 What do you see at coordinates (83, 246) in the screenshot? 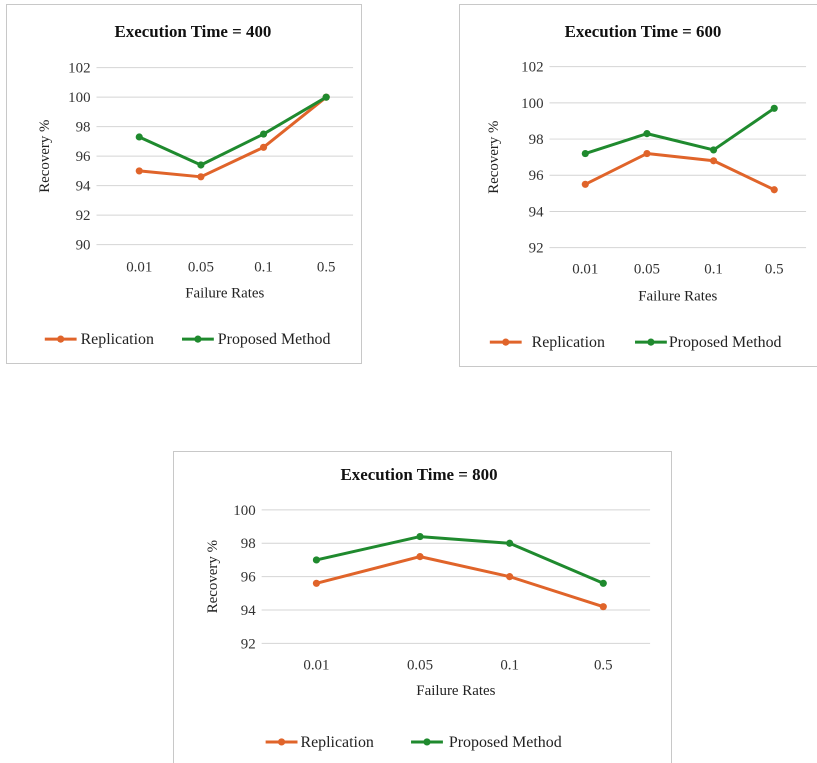
I see `y-tick-label: 90` at bounding box center [83, 246].